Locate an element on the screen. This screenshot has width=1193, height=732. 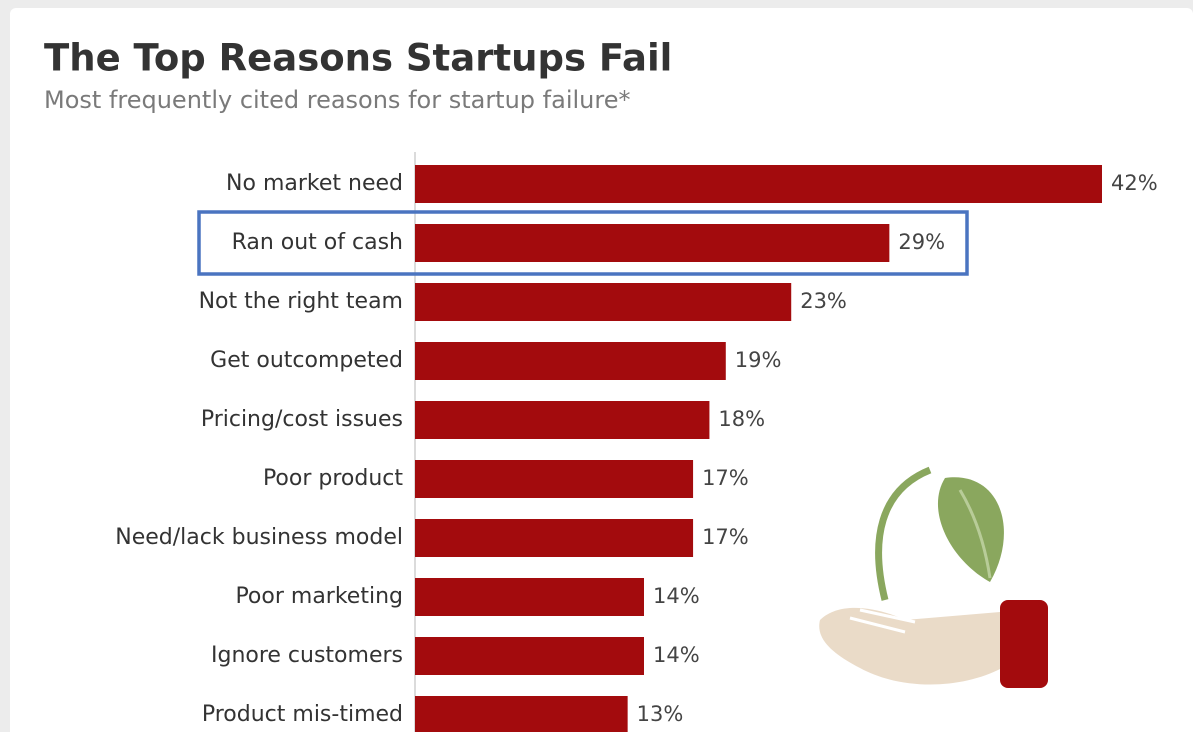
value-label: 42% is located at coordinates (1134, 183).